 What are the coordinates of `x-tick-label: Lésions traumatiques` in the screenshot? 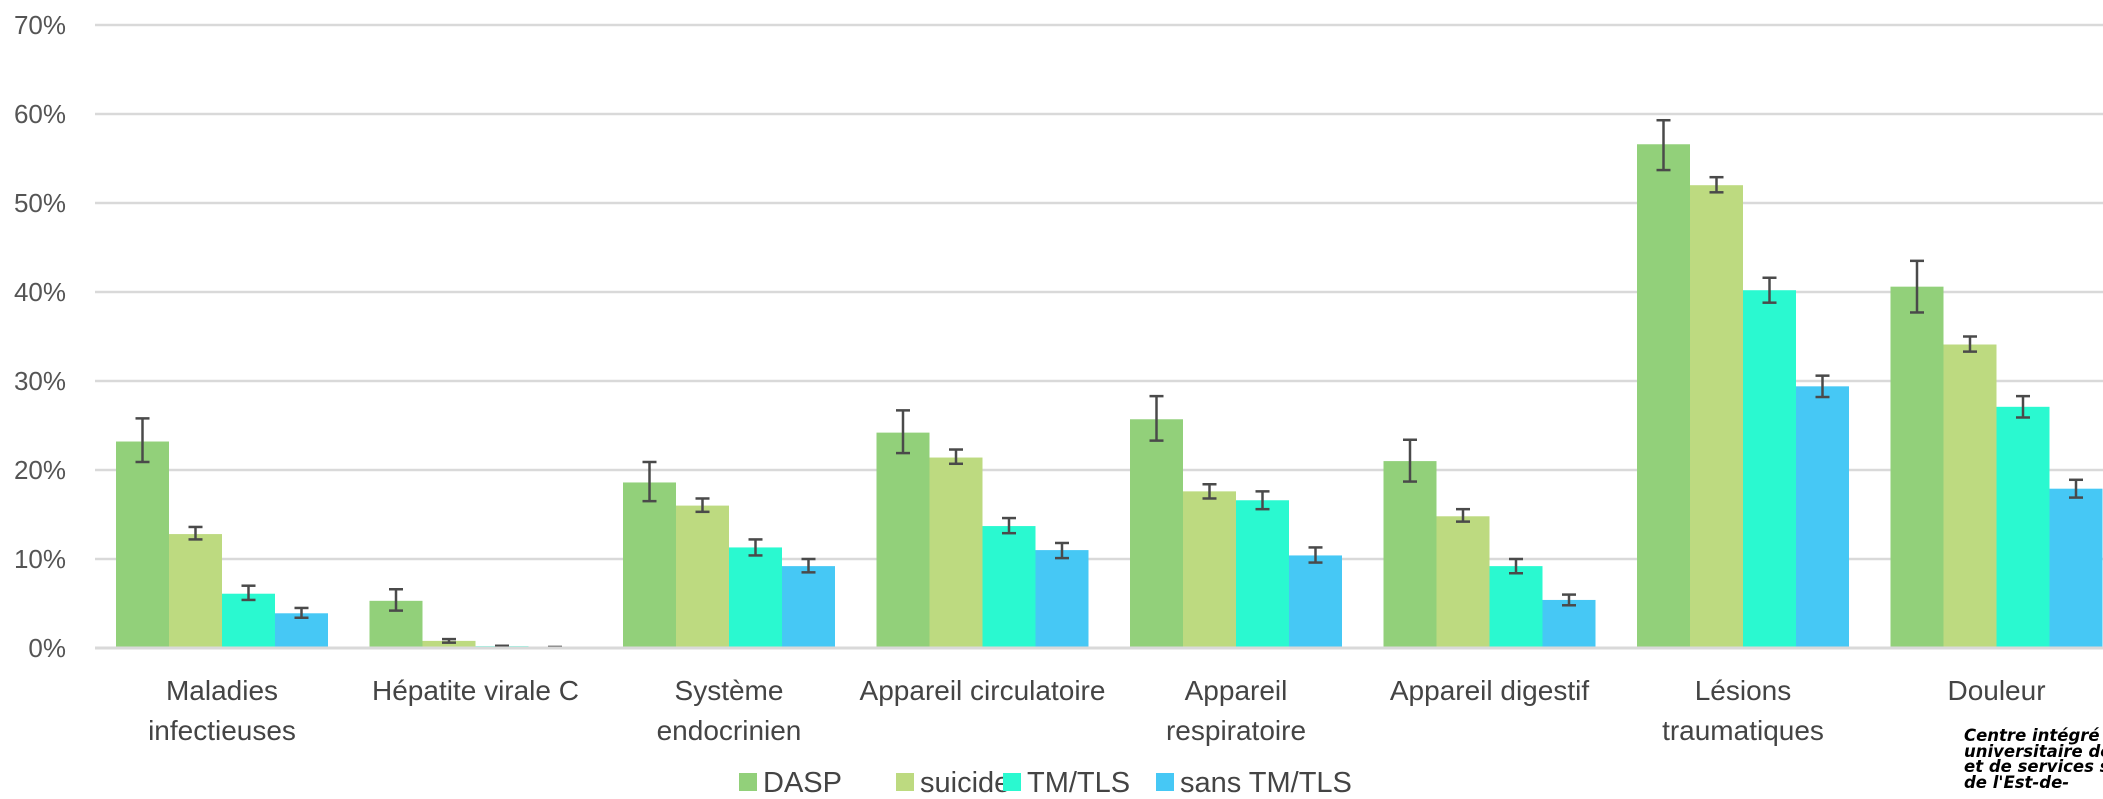 It's located at (1743, 710).